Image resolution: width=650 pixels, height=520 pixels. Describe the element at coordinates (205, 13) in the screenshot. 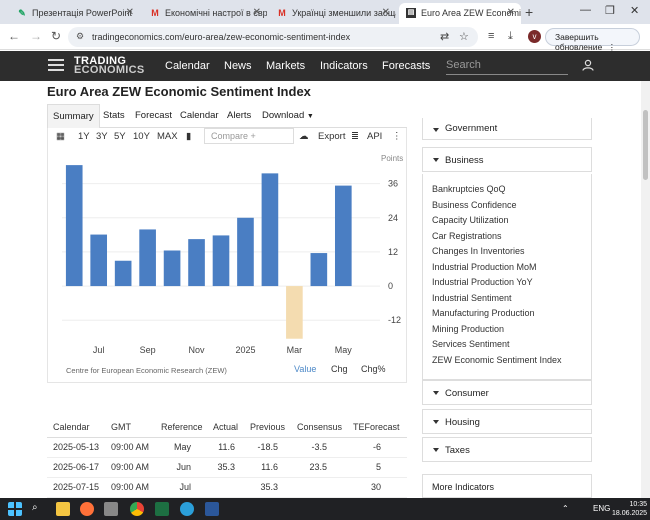

I see `browser-tab-2: M Економічні настрої в європе ✕` at that location.